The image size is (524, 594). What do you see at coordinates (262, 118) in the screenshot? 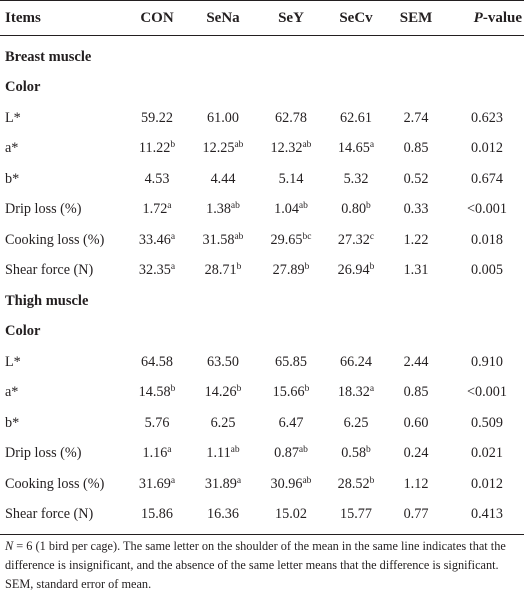
I see `table-row: L* 59.22 61.00 62.78 62.61 2.74 0.623` at bounding box center [262, 118].